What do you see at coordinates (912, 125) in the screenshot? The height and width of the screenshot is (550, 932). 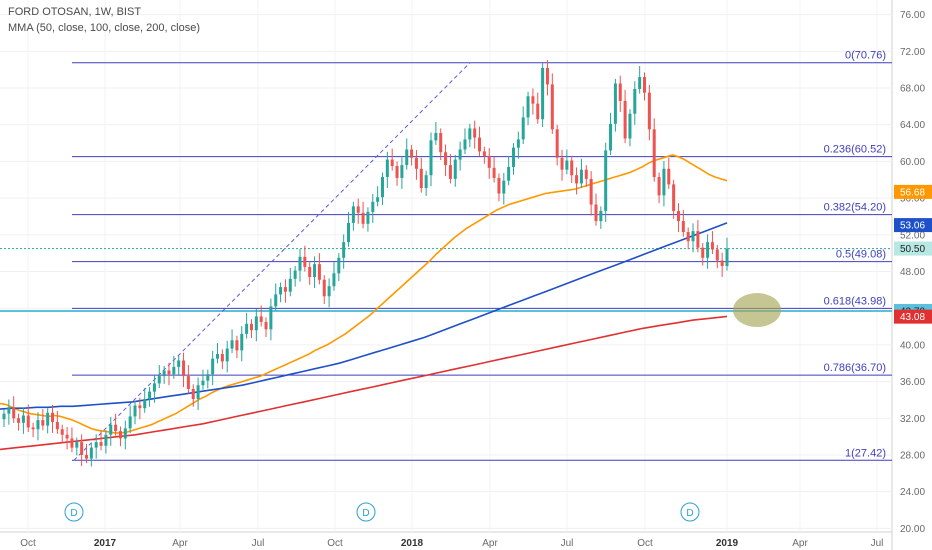 I see `y-tick-label: 64.00` at bounding box center [912, 125].